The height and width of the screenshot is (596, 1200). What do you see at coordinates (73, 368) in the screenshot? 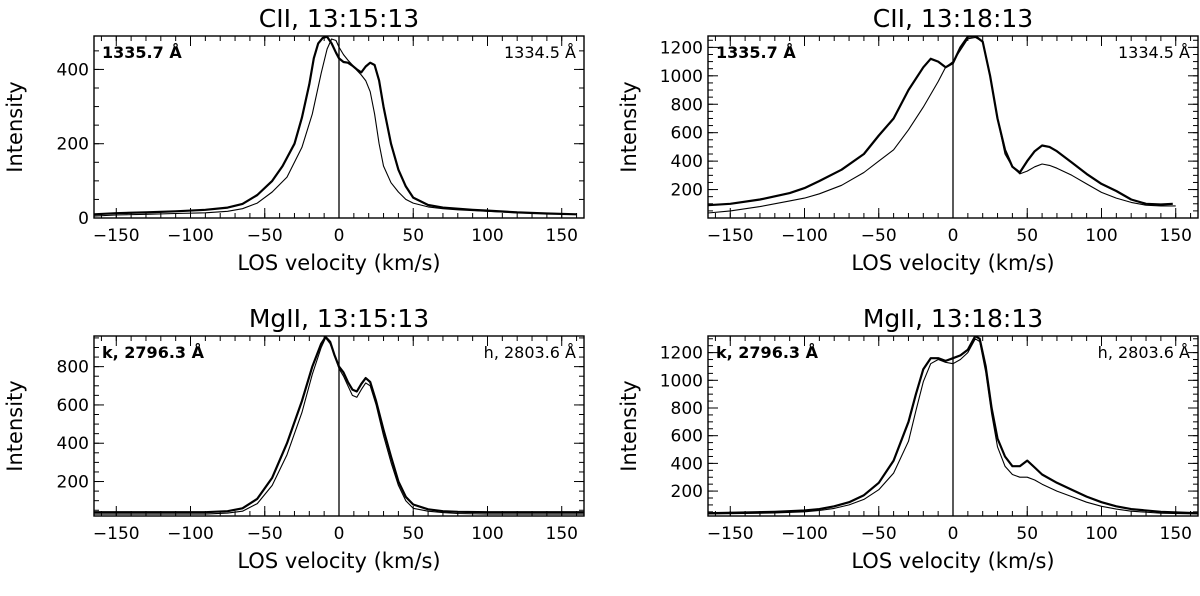
I see `chart-panel-3-y-tick-label: 800` at bounding box center [73, 368].